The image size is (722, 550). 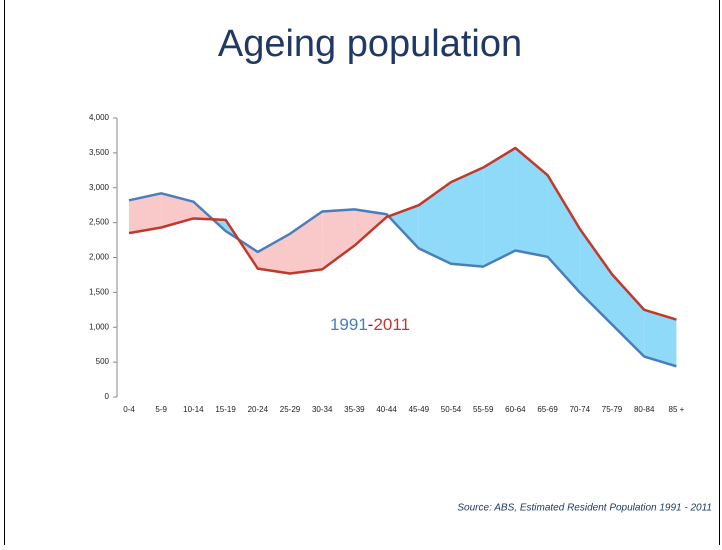 I want to click on annotation-part: 1991, so click(x=349, y=324).